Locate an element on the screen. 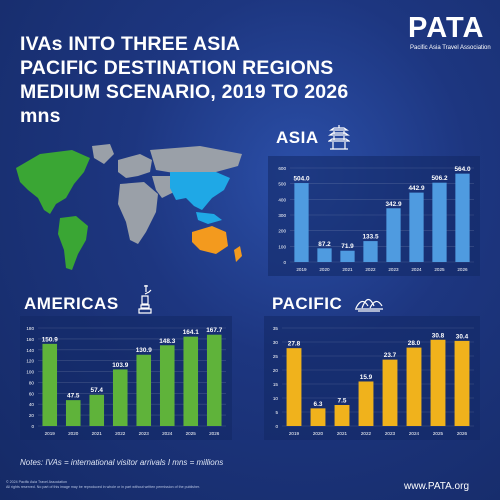 The image size is (500, 500). sydney-opera-house-icon is located at coordinates (369, 305).